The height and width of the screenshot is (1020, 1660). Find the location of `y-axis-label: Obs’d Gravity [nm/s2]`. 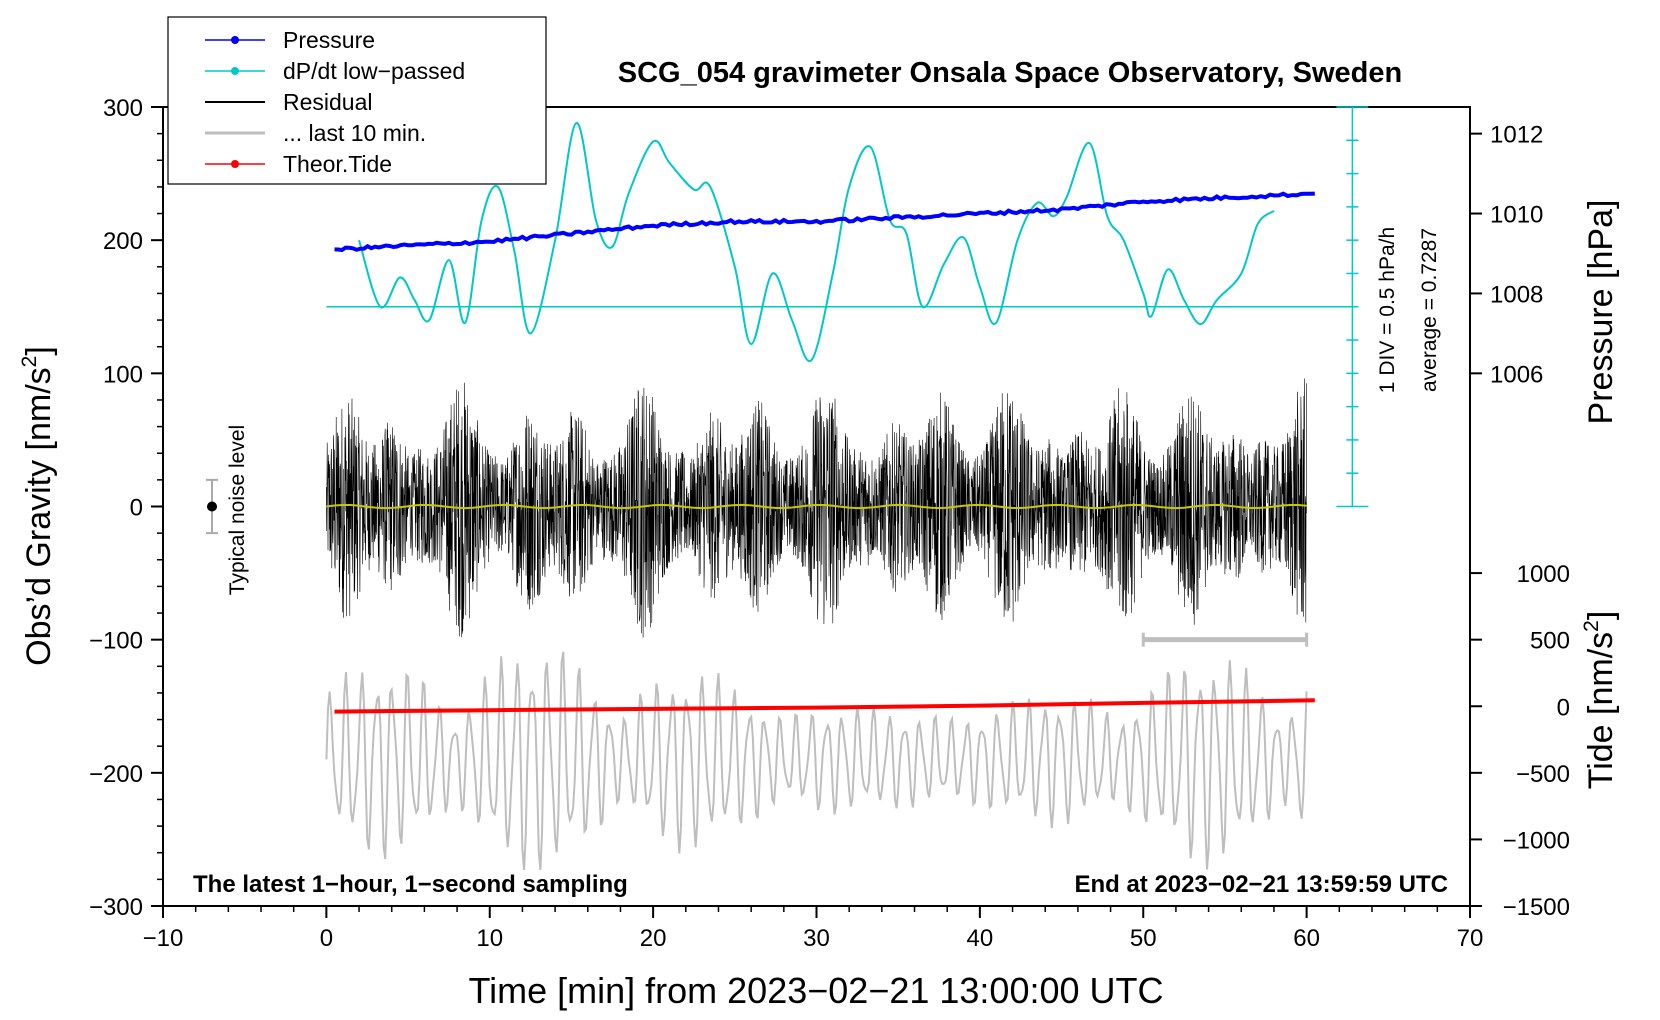

y-axis-label: Obs’d Gravity [nm/s2] is located at coordinates (38, 506).